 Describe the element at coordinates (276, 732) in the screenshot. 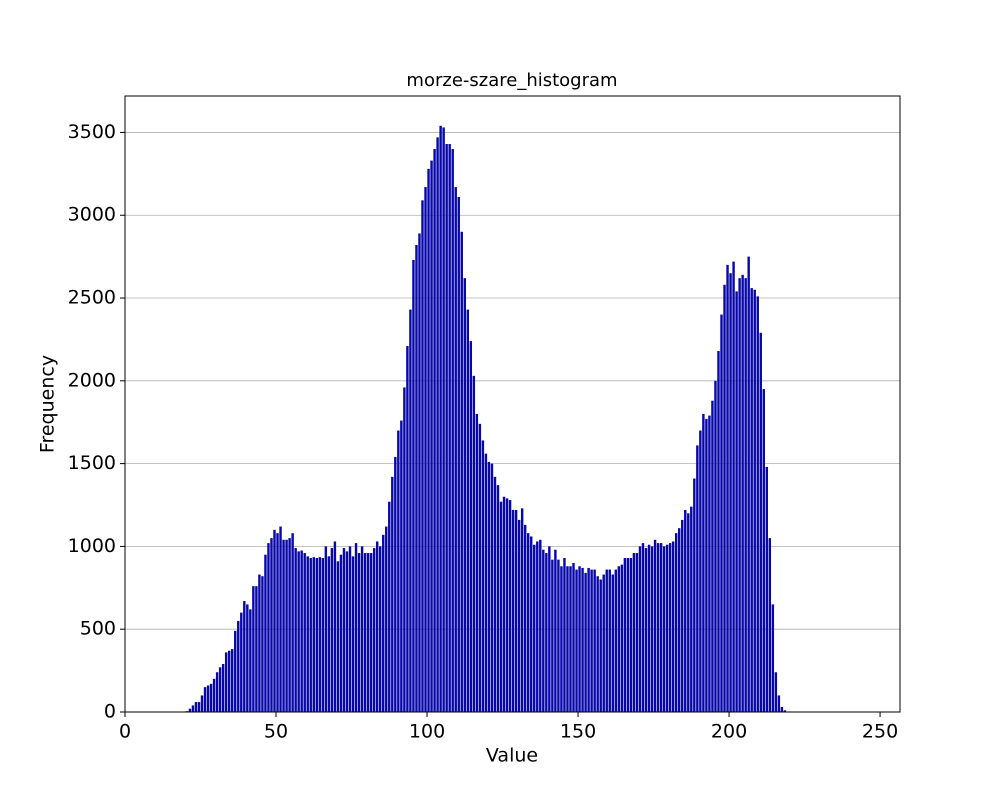

I see `x-tick-label: 50` at that location.